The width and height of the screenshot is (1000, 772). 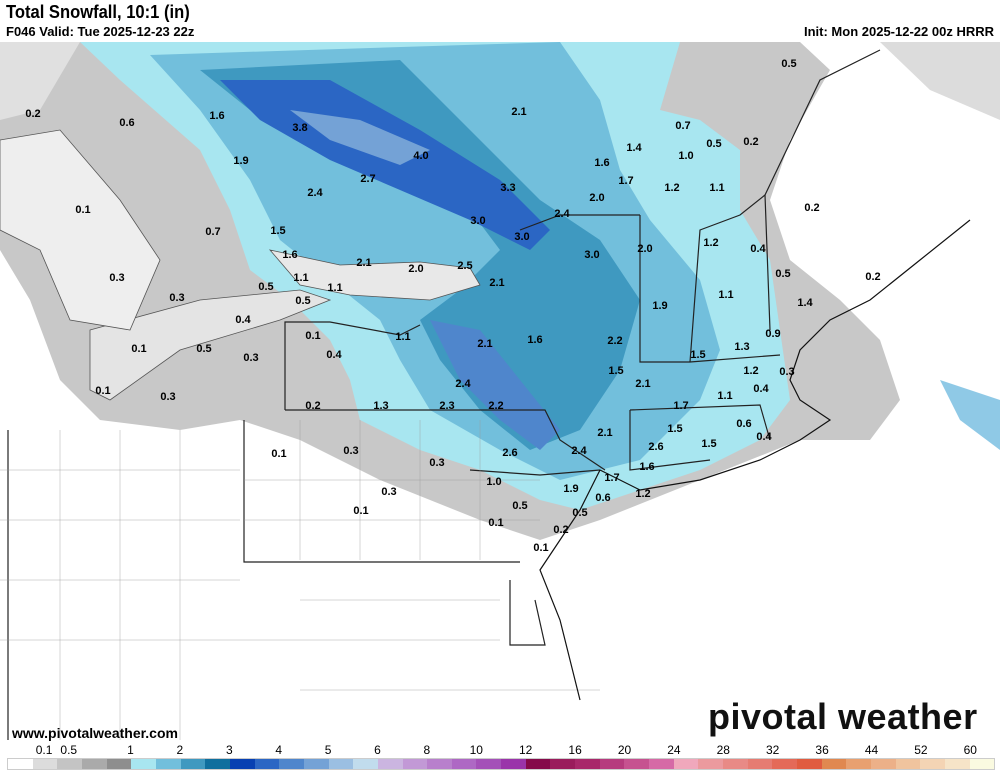 What do you see at coordinates (805, 303) in the screenshot?
I see `snowfall-value-label: 1.4` at bounding box center [805, 303].